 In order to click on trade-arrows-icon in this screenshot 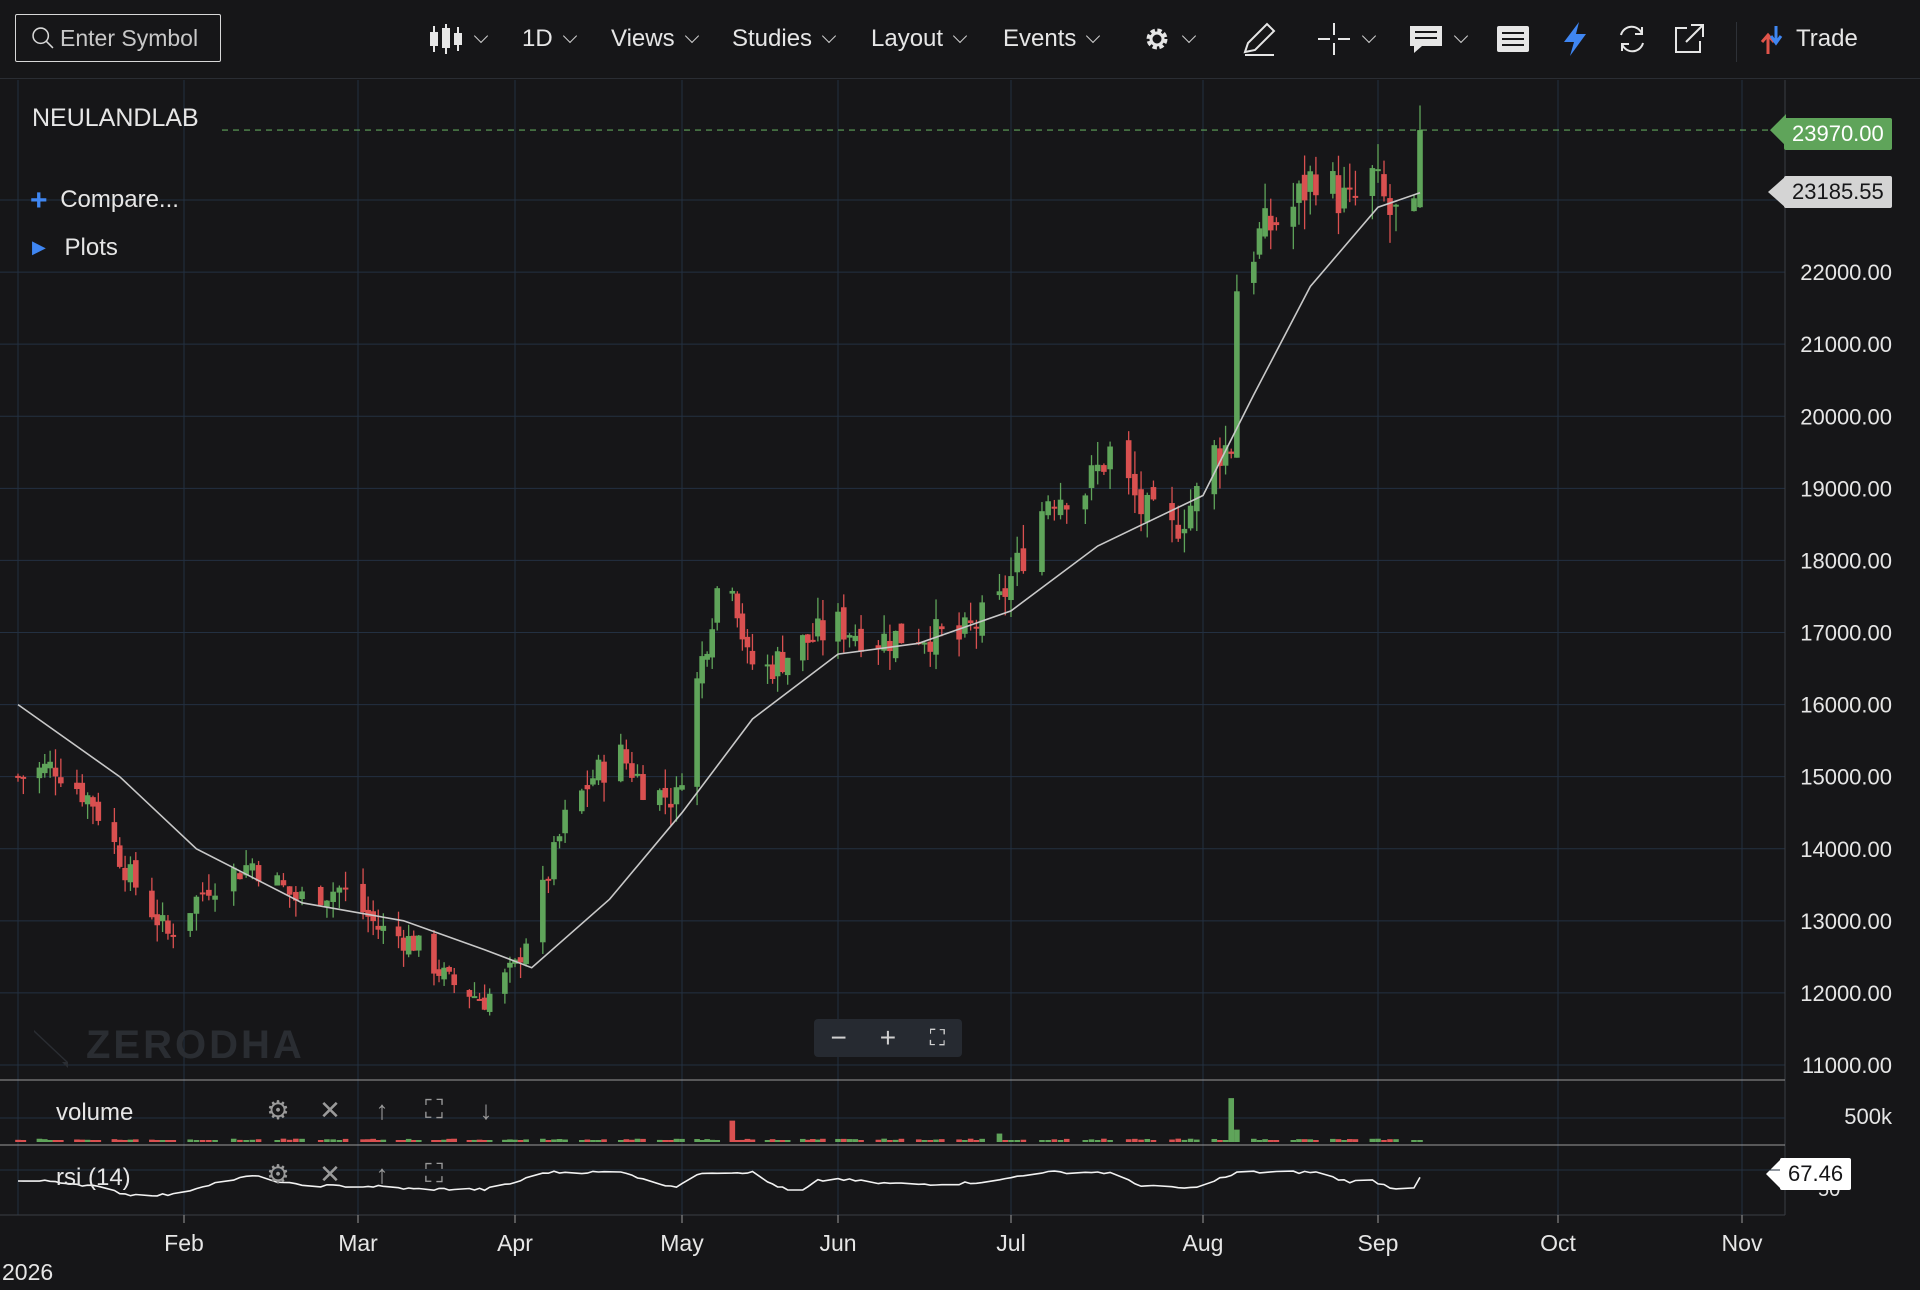, I will do `click(1771, 40)`.